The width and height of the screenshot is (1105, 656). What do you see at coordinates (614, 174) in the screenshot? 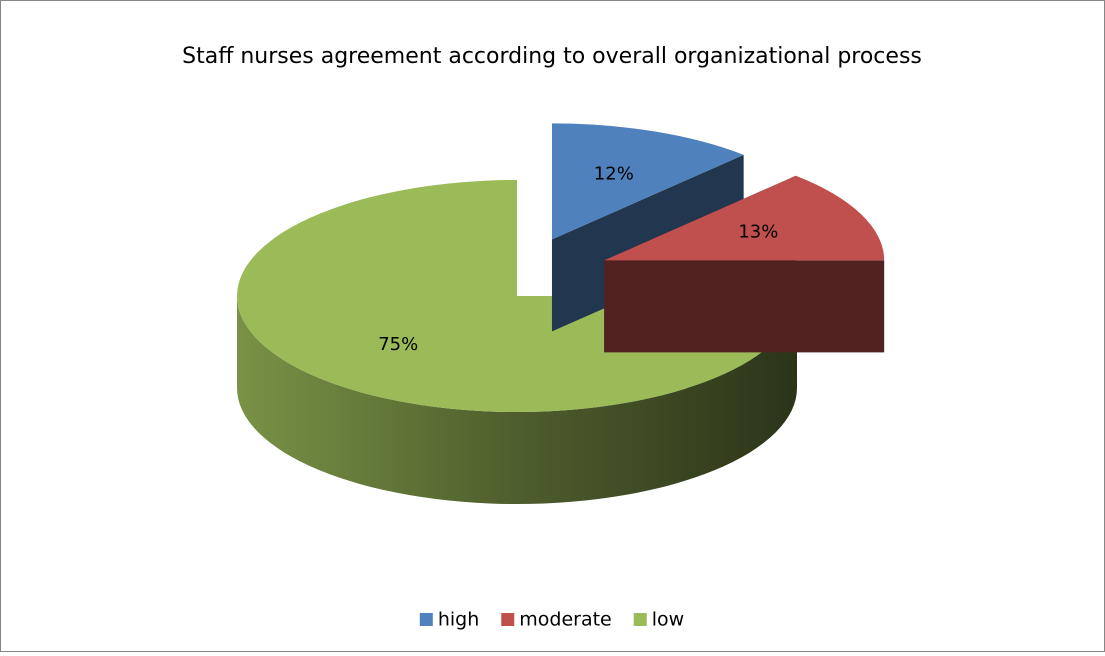
I see `data-label: 12%` at bounding box center [614, 174].